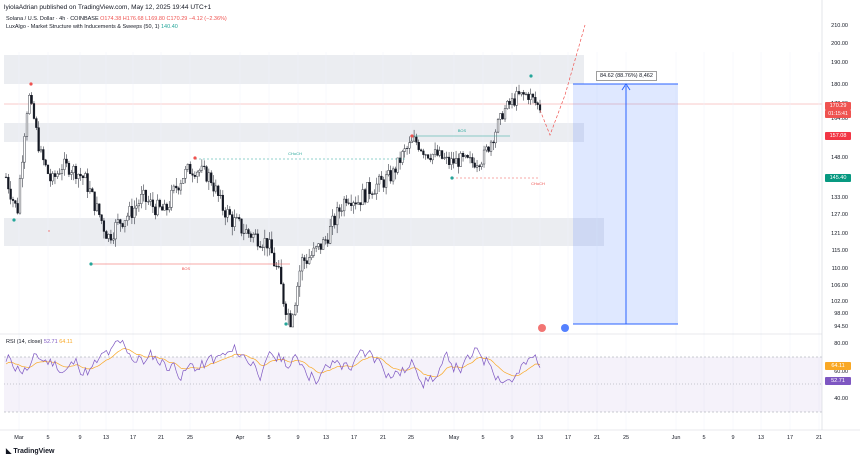  What do you see at coordinates (565, 328) in the screenshot?
I see `event-icon` at bounding box center [565, 328].